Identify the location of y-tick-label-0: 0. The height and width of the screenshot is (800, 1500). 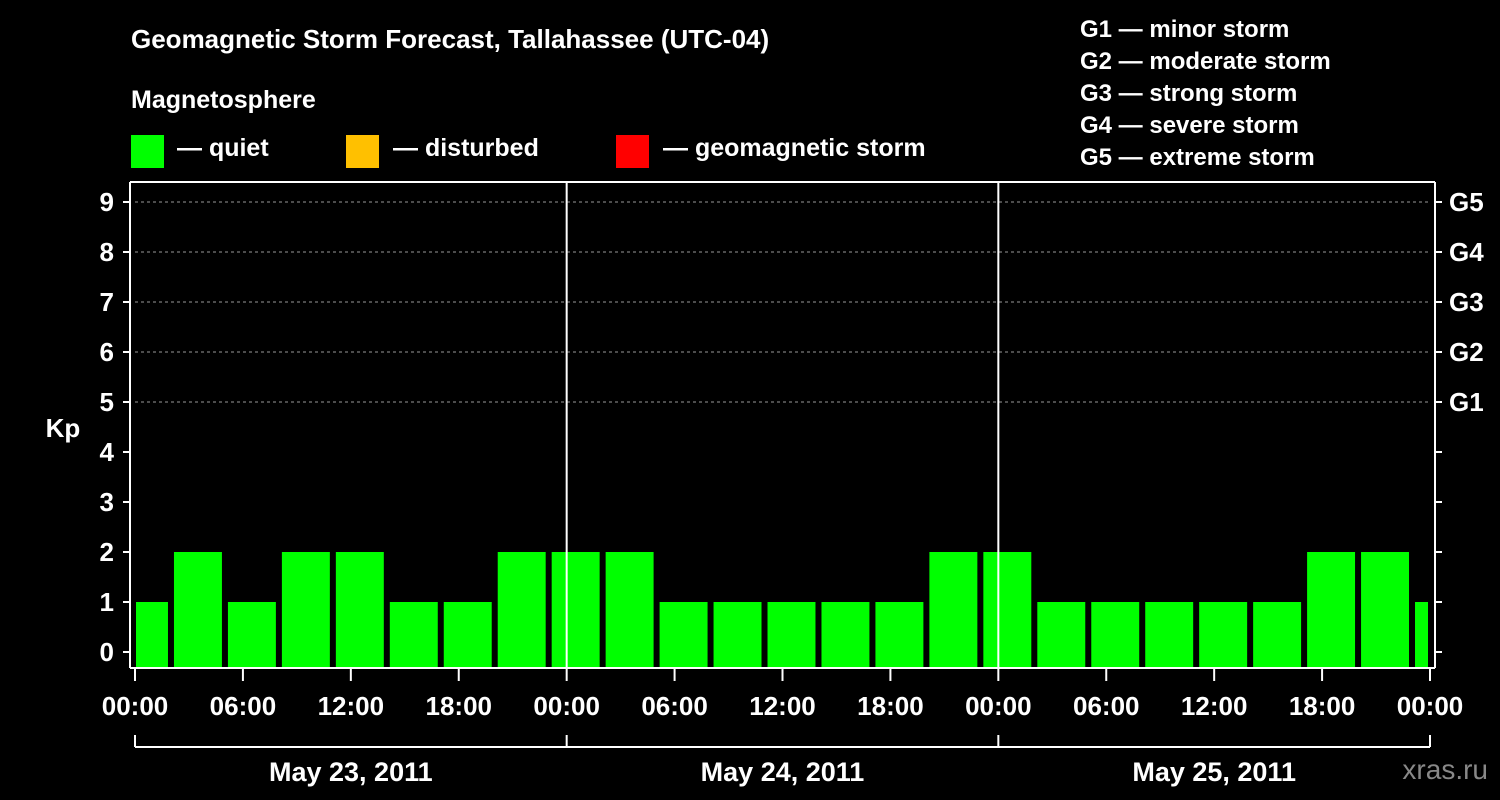
(107, 652).